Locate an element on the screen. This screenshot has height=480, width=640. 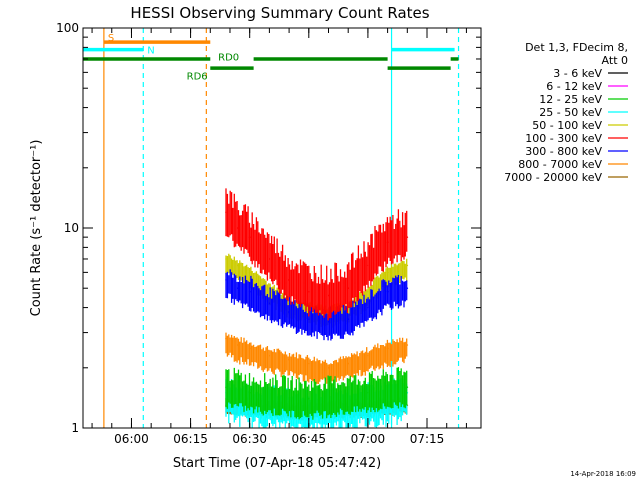
x-tick-label: 06:15 is located at coordinates (190, 439).